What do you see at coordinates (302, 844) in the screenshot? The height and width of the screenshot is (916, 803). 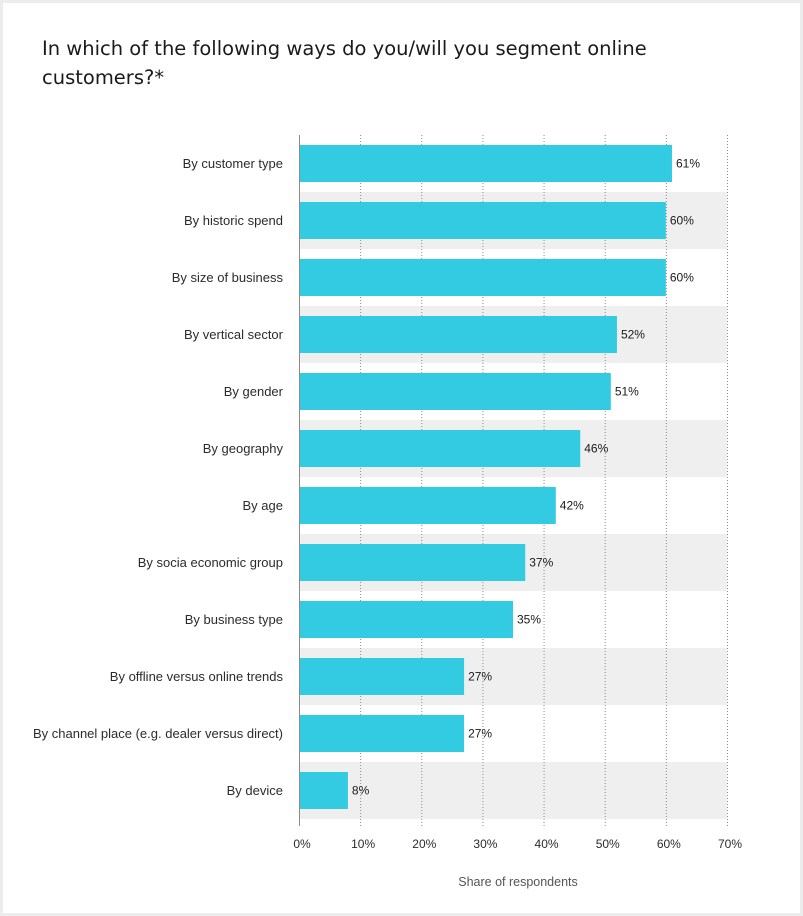 I see `x-tick-label: 0%` at bounding box center [302, 844].